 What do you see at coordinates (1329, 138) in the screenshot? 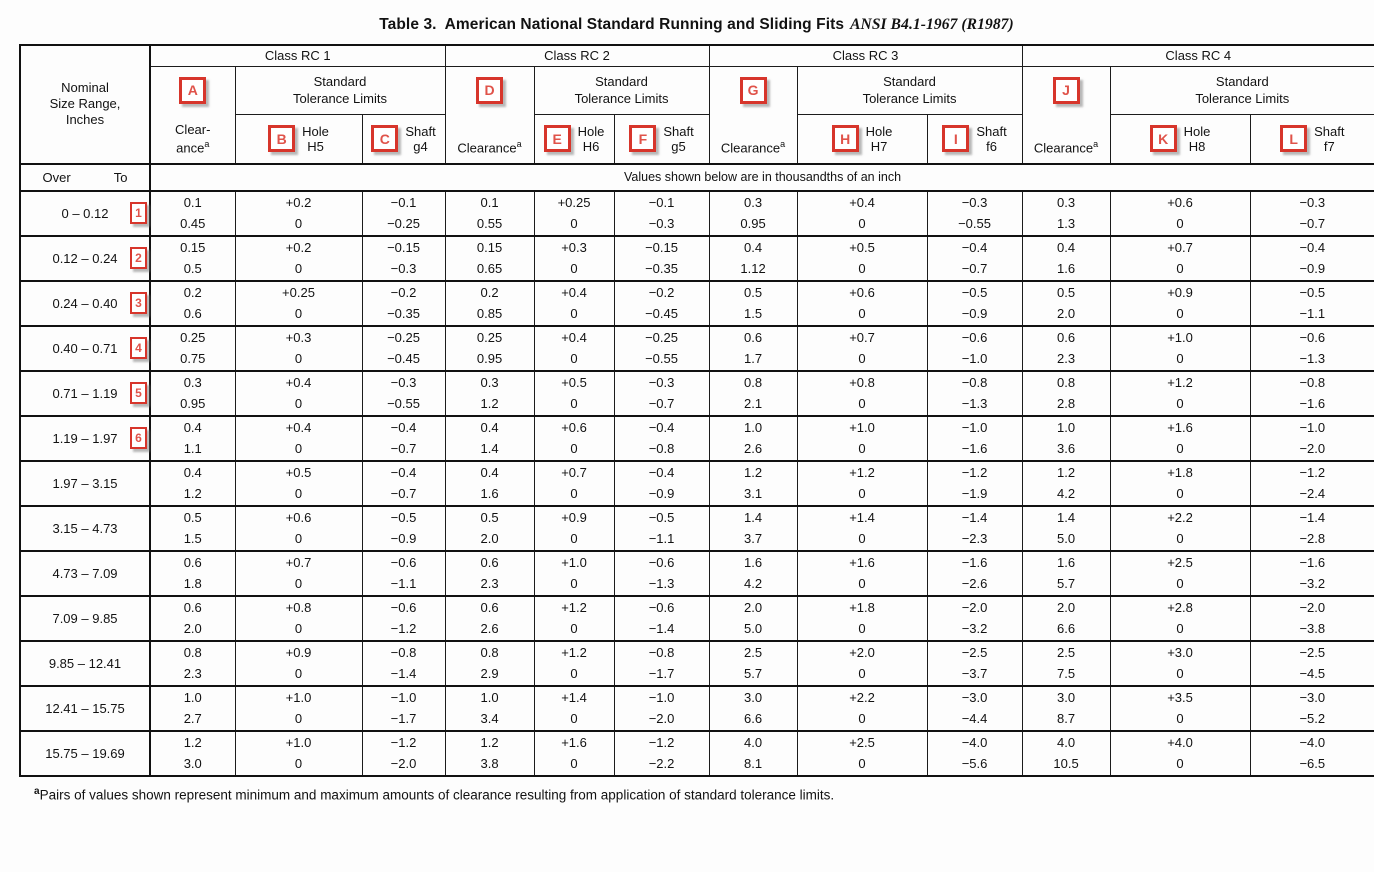
I see `shaft-label: Shaft f7` at bounding box center [1329, 138].